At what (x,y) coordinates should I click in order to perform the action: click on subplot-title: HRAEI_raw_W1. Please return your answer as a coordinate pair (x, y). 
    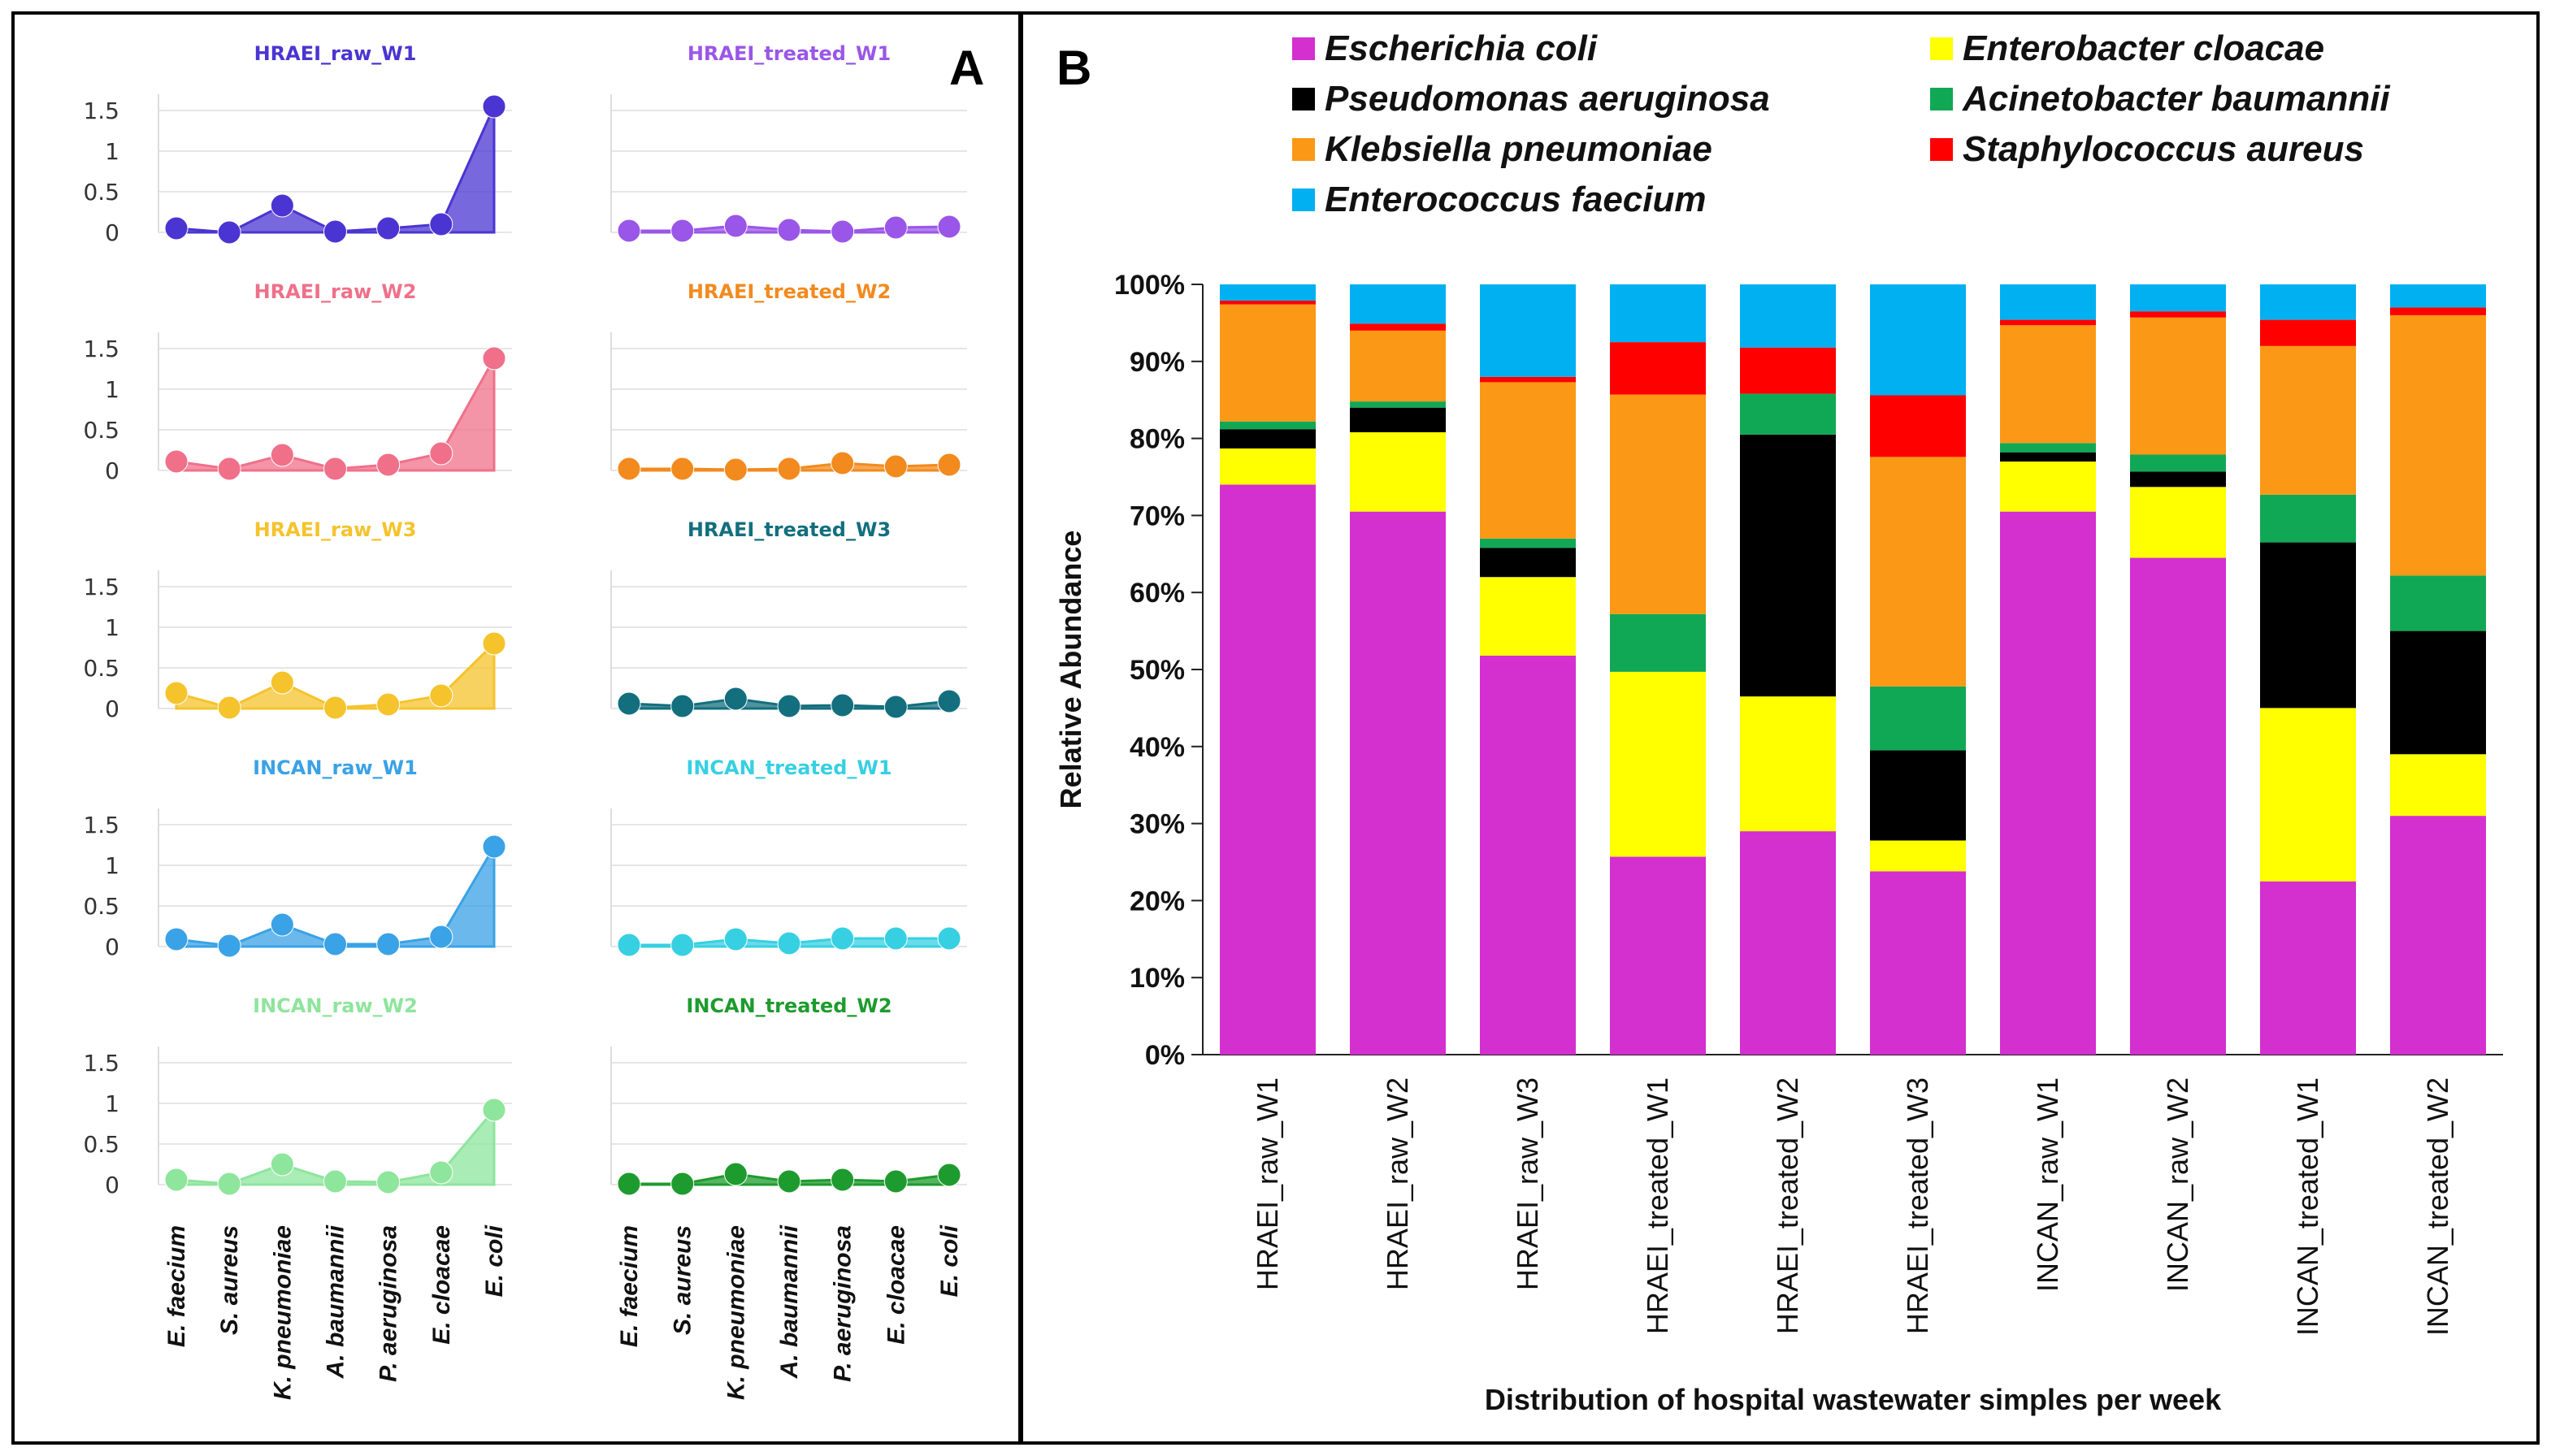
    Looking at the image, I should click on (335, 54).